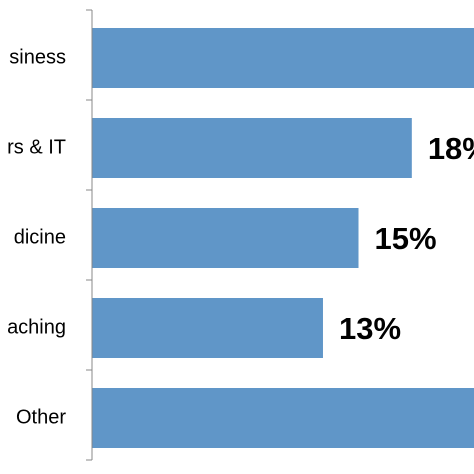  What do you see at coordinates (451, 148) in the screenshot?
I see `data-label: 18%` at bounding box center [451, 148].